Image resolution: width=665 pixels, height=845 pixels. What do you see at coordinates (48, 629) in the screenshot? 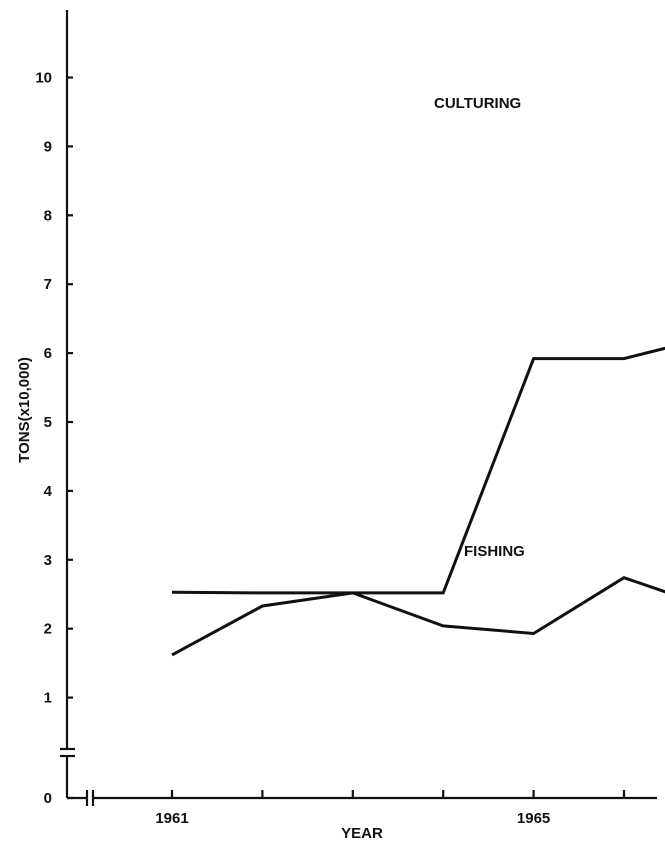
I see `y-tick-label: 2` at bounding box center [48, 629].